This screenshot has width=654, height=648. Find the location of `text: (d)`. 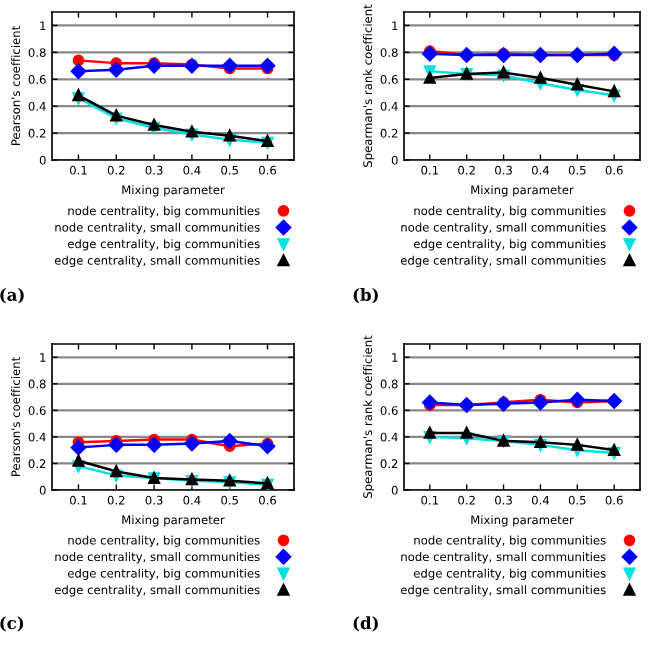

text: (d) is located at coordinates (365, 624).